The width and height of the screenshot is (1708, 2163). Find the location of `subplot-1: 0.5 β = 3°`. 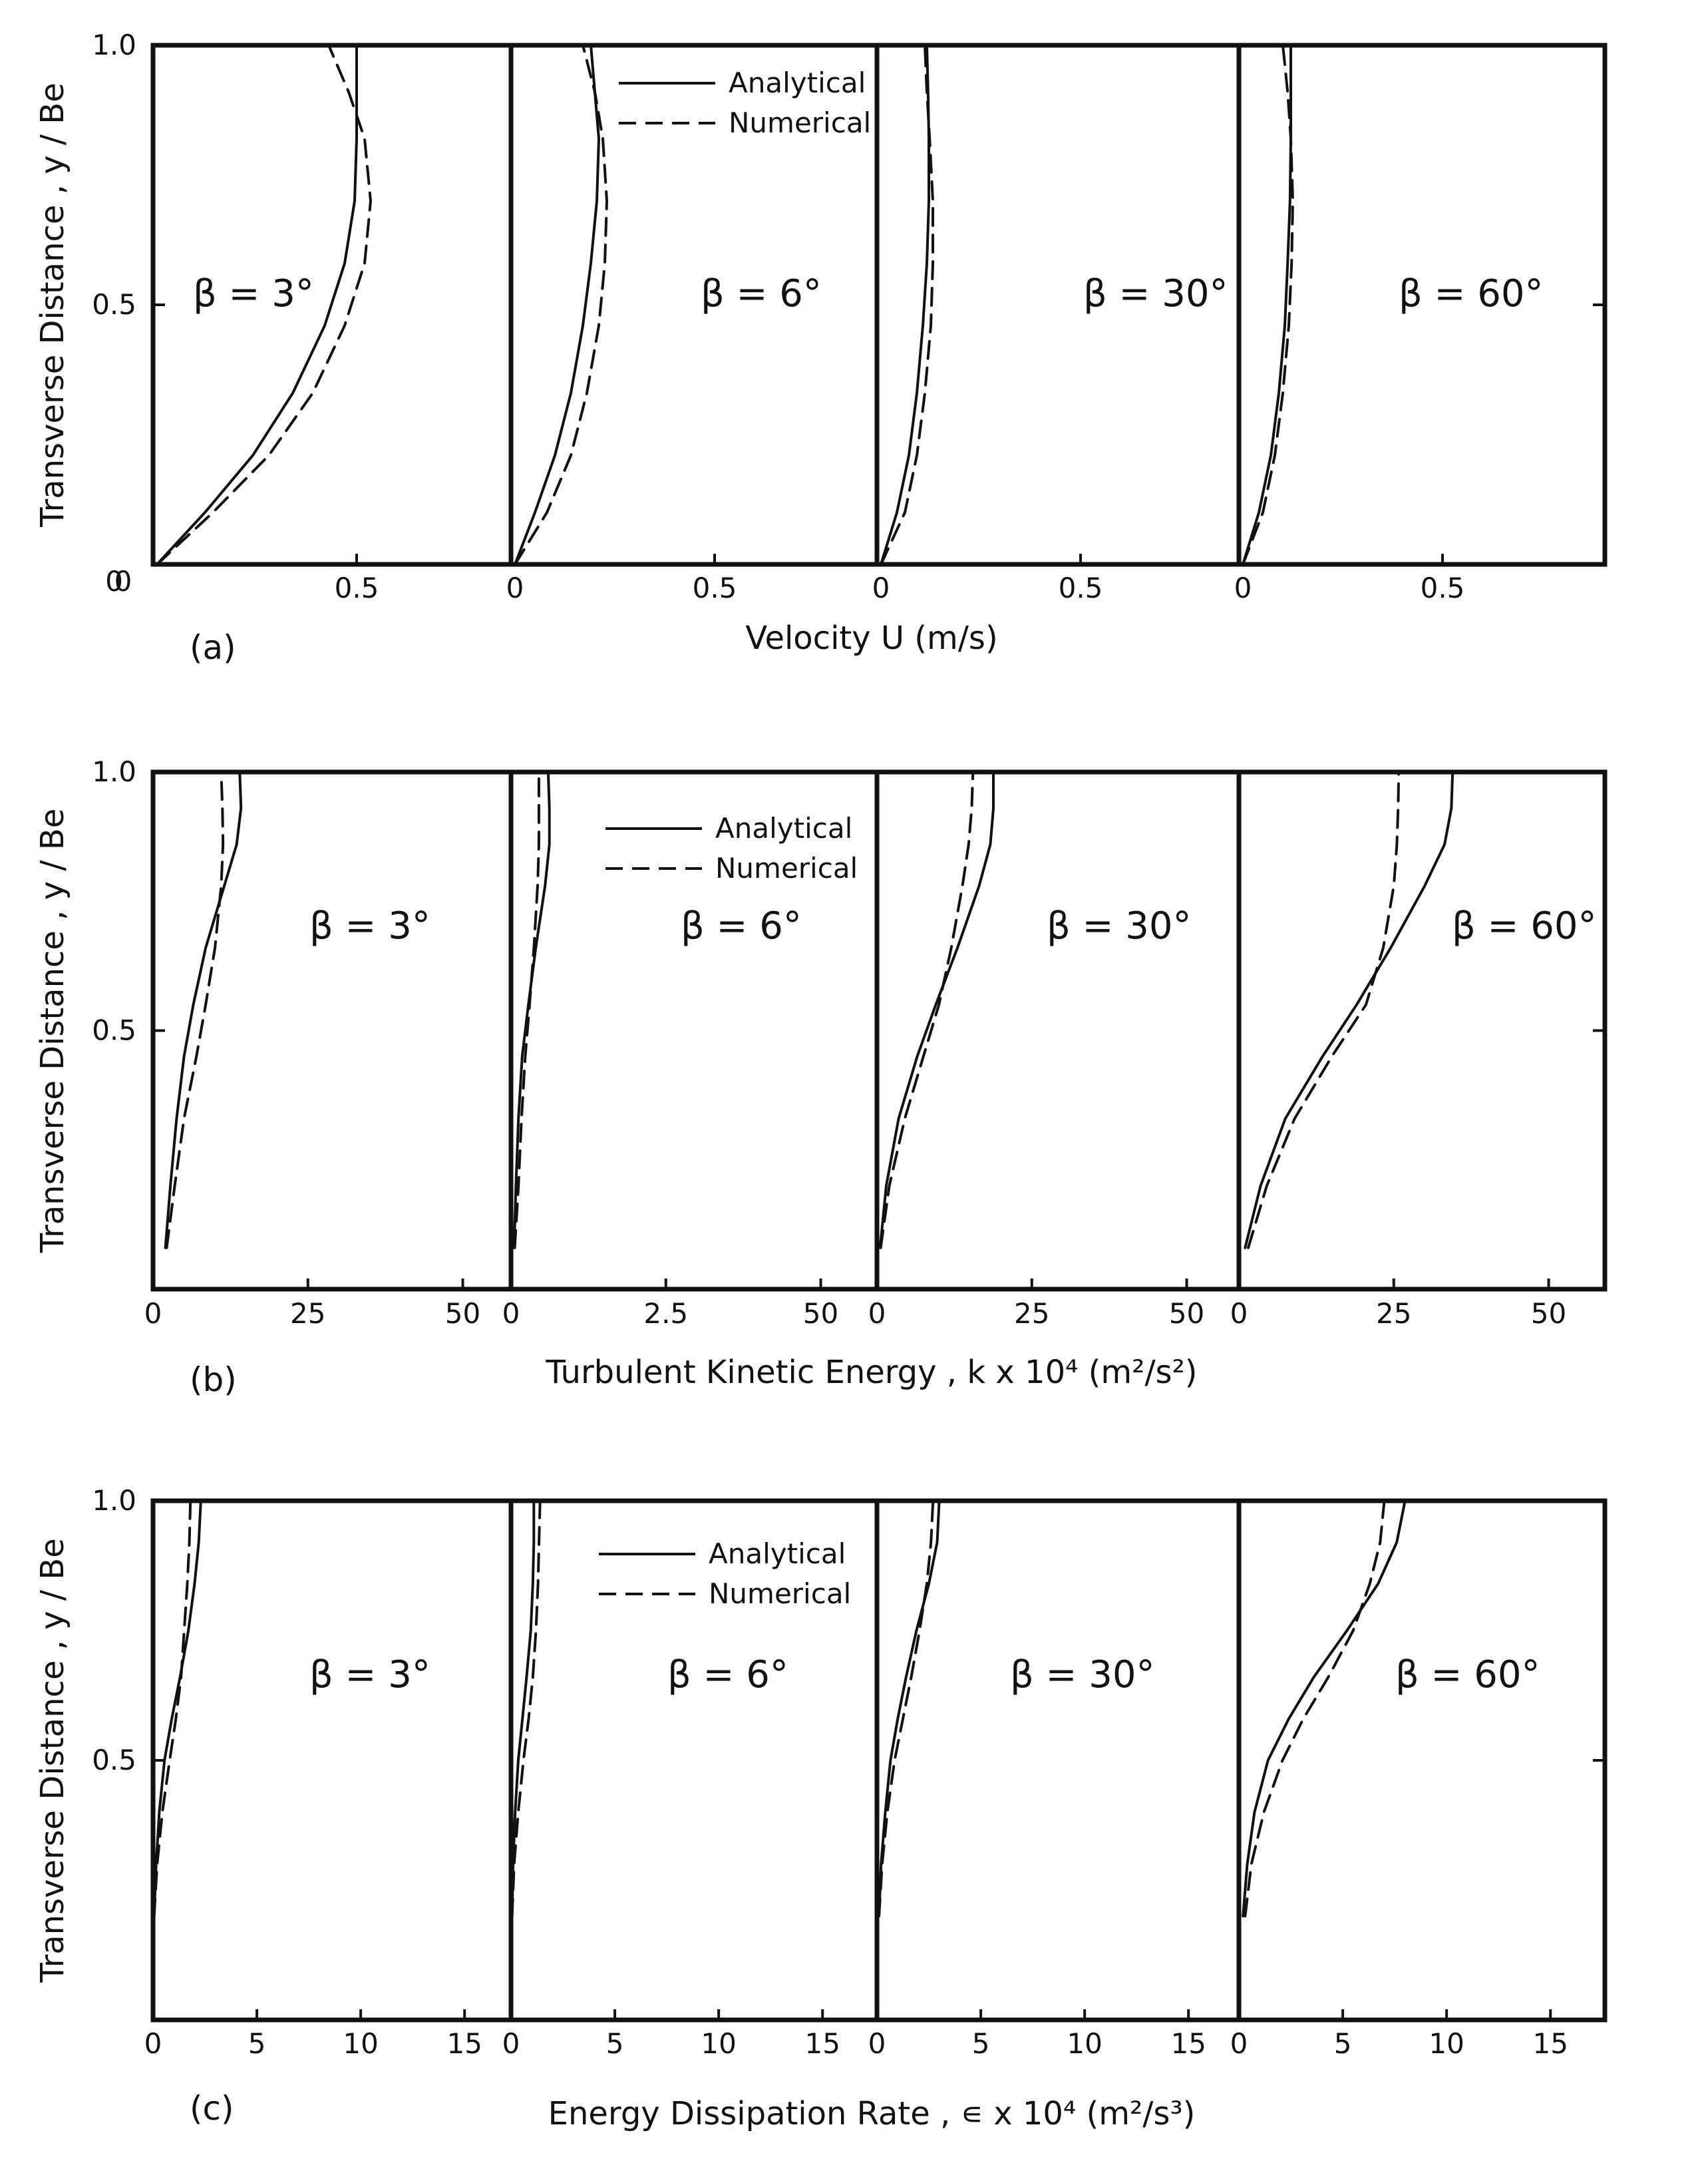

subplot-1: 0.5 β = 3° is located at coordinates (267, 324).